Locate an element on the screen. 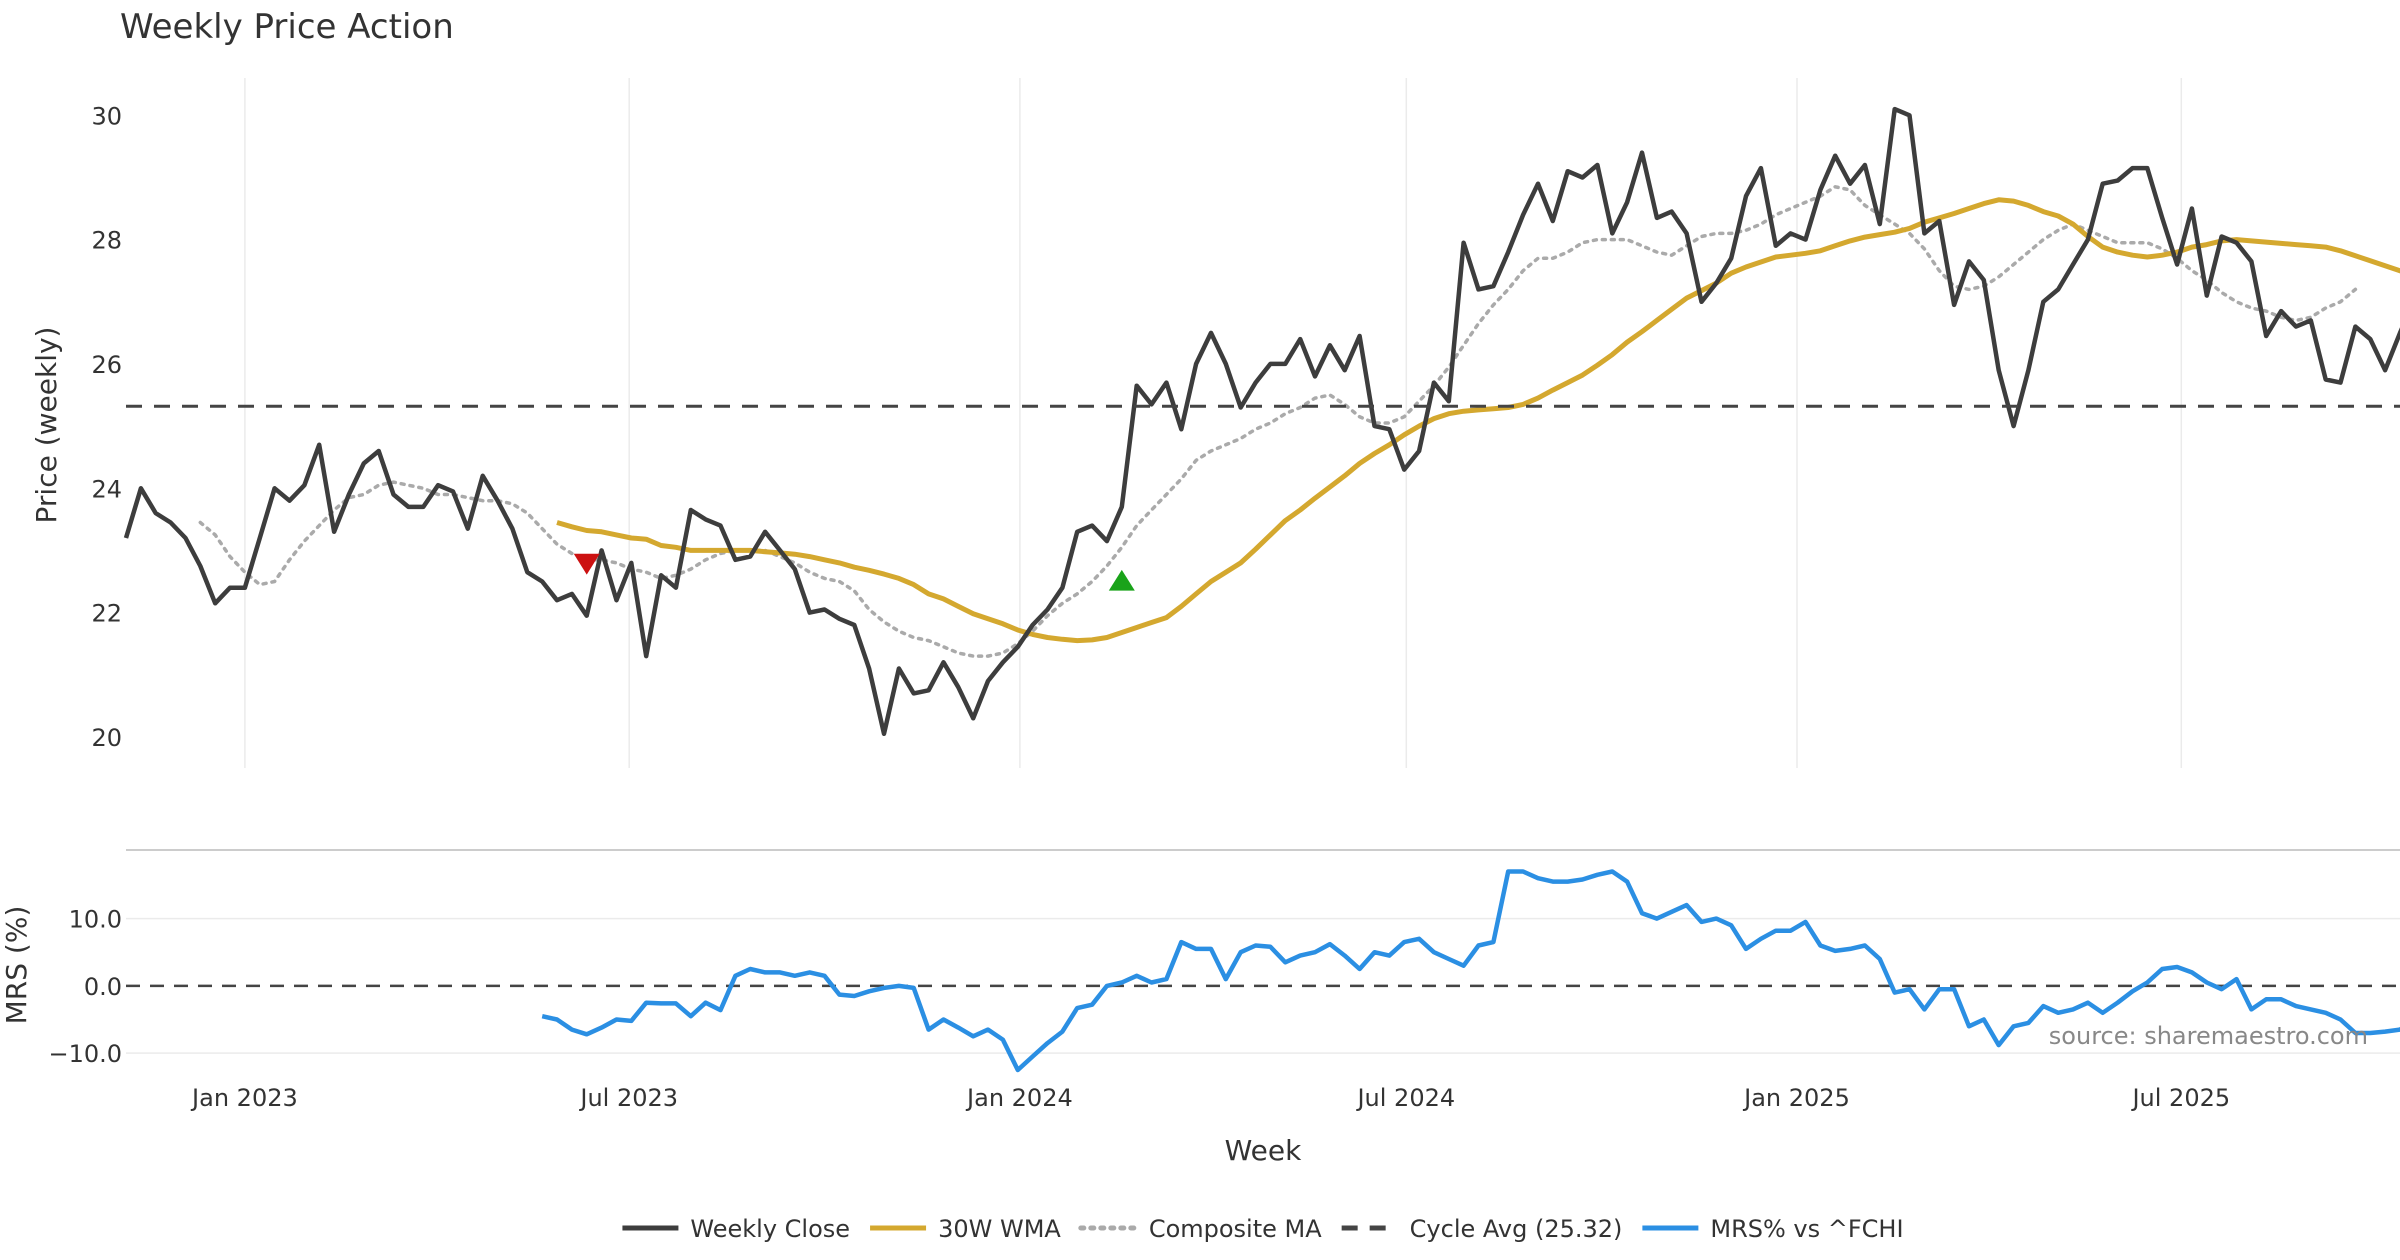 This screenshot has height=1260, width=2400. x-tick-2: Jan 2024 is located at coordinates (1019, 1098).